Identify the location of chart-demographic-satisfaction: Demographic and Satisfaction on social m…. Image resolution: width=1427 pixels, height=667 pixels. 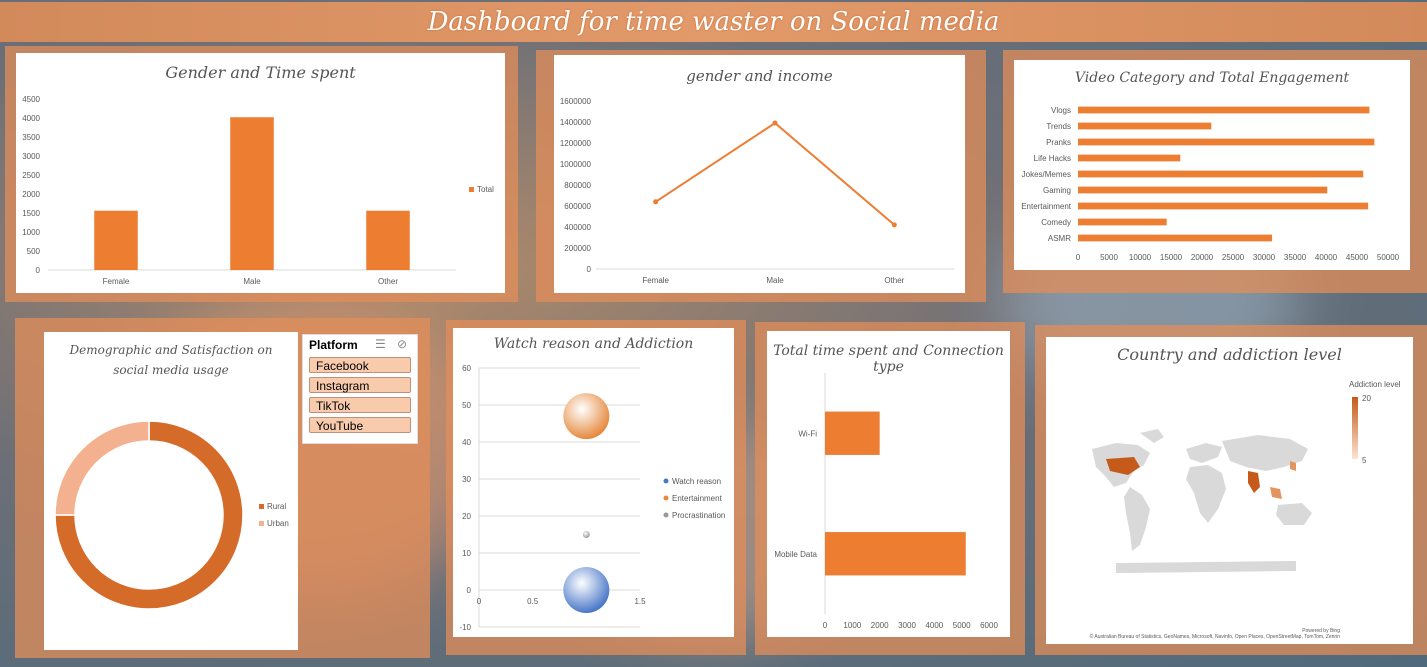
(171, 491).